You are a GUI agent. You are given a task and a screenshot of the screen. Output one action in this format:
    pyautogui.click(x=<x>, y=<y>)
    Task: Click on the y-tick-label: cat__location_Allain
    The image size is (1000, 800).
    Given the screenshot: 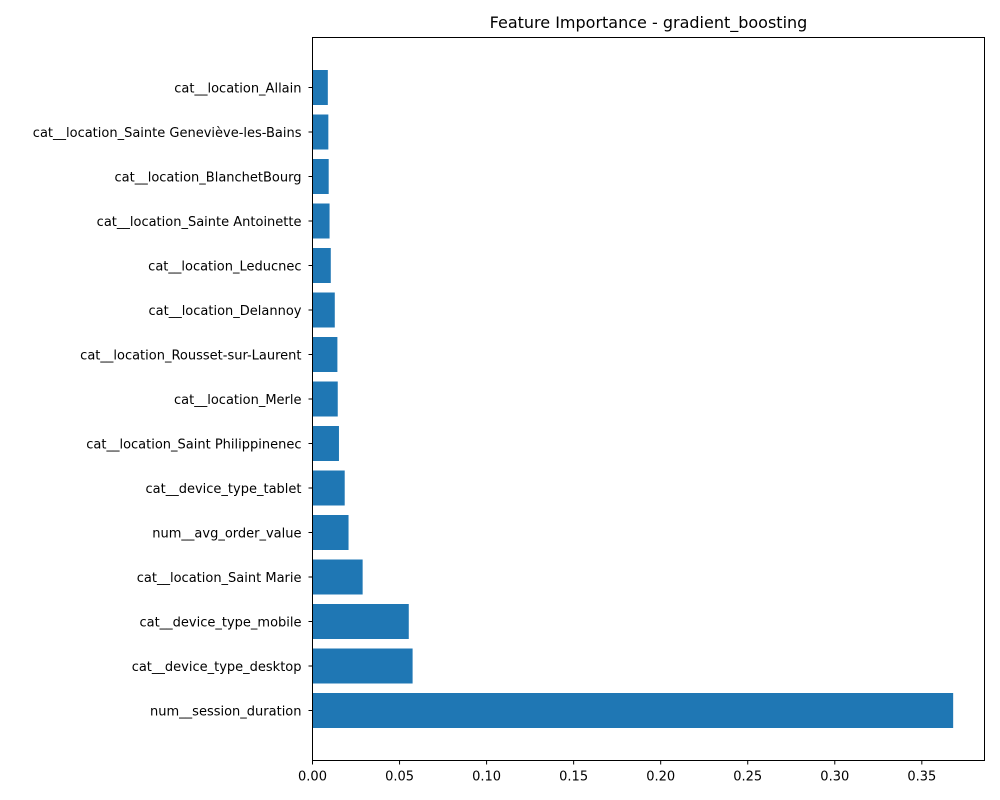 What is the action you would take?
    pyautogui.click(x=237, y=89)
    